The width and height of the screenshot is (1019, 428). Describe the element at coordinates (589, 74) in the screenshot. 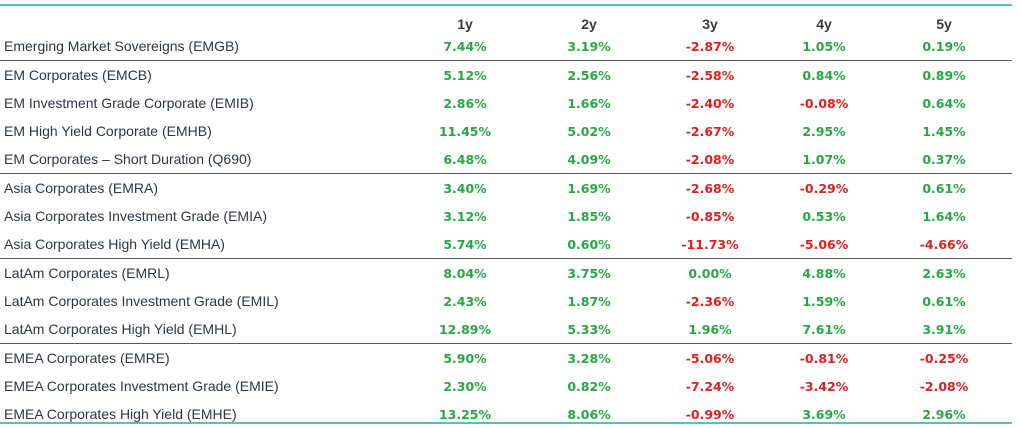

I see `cell-2y: 2.56%` at that location.